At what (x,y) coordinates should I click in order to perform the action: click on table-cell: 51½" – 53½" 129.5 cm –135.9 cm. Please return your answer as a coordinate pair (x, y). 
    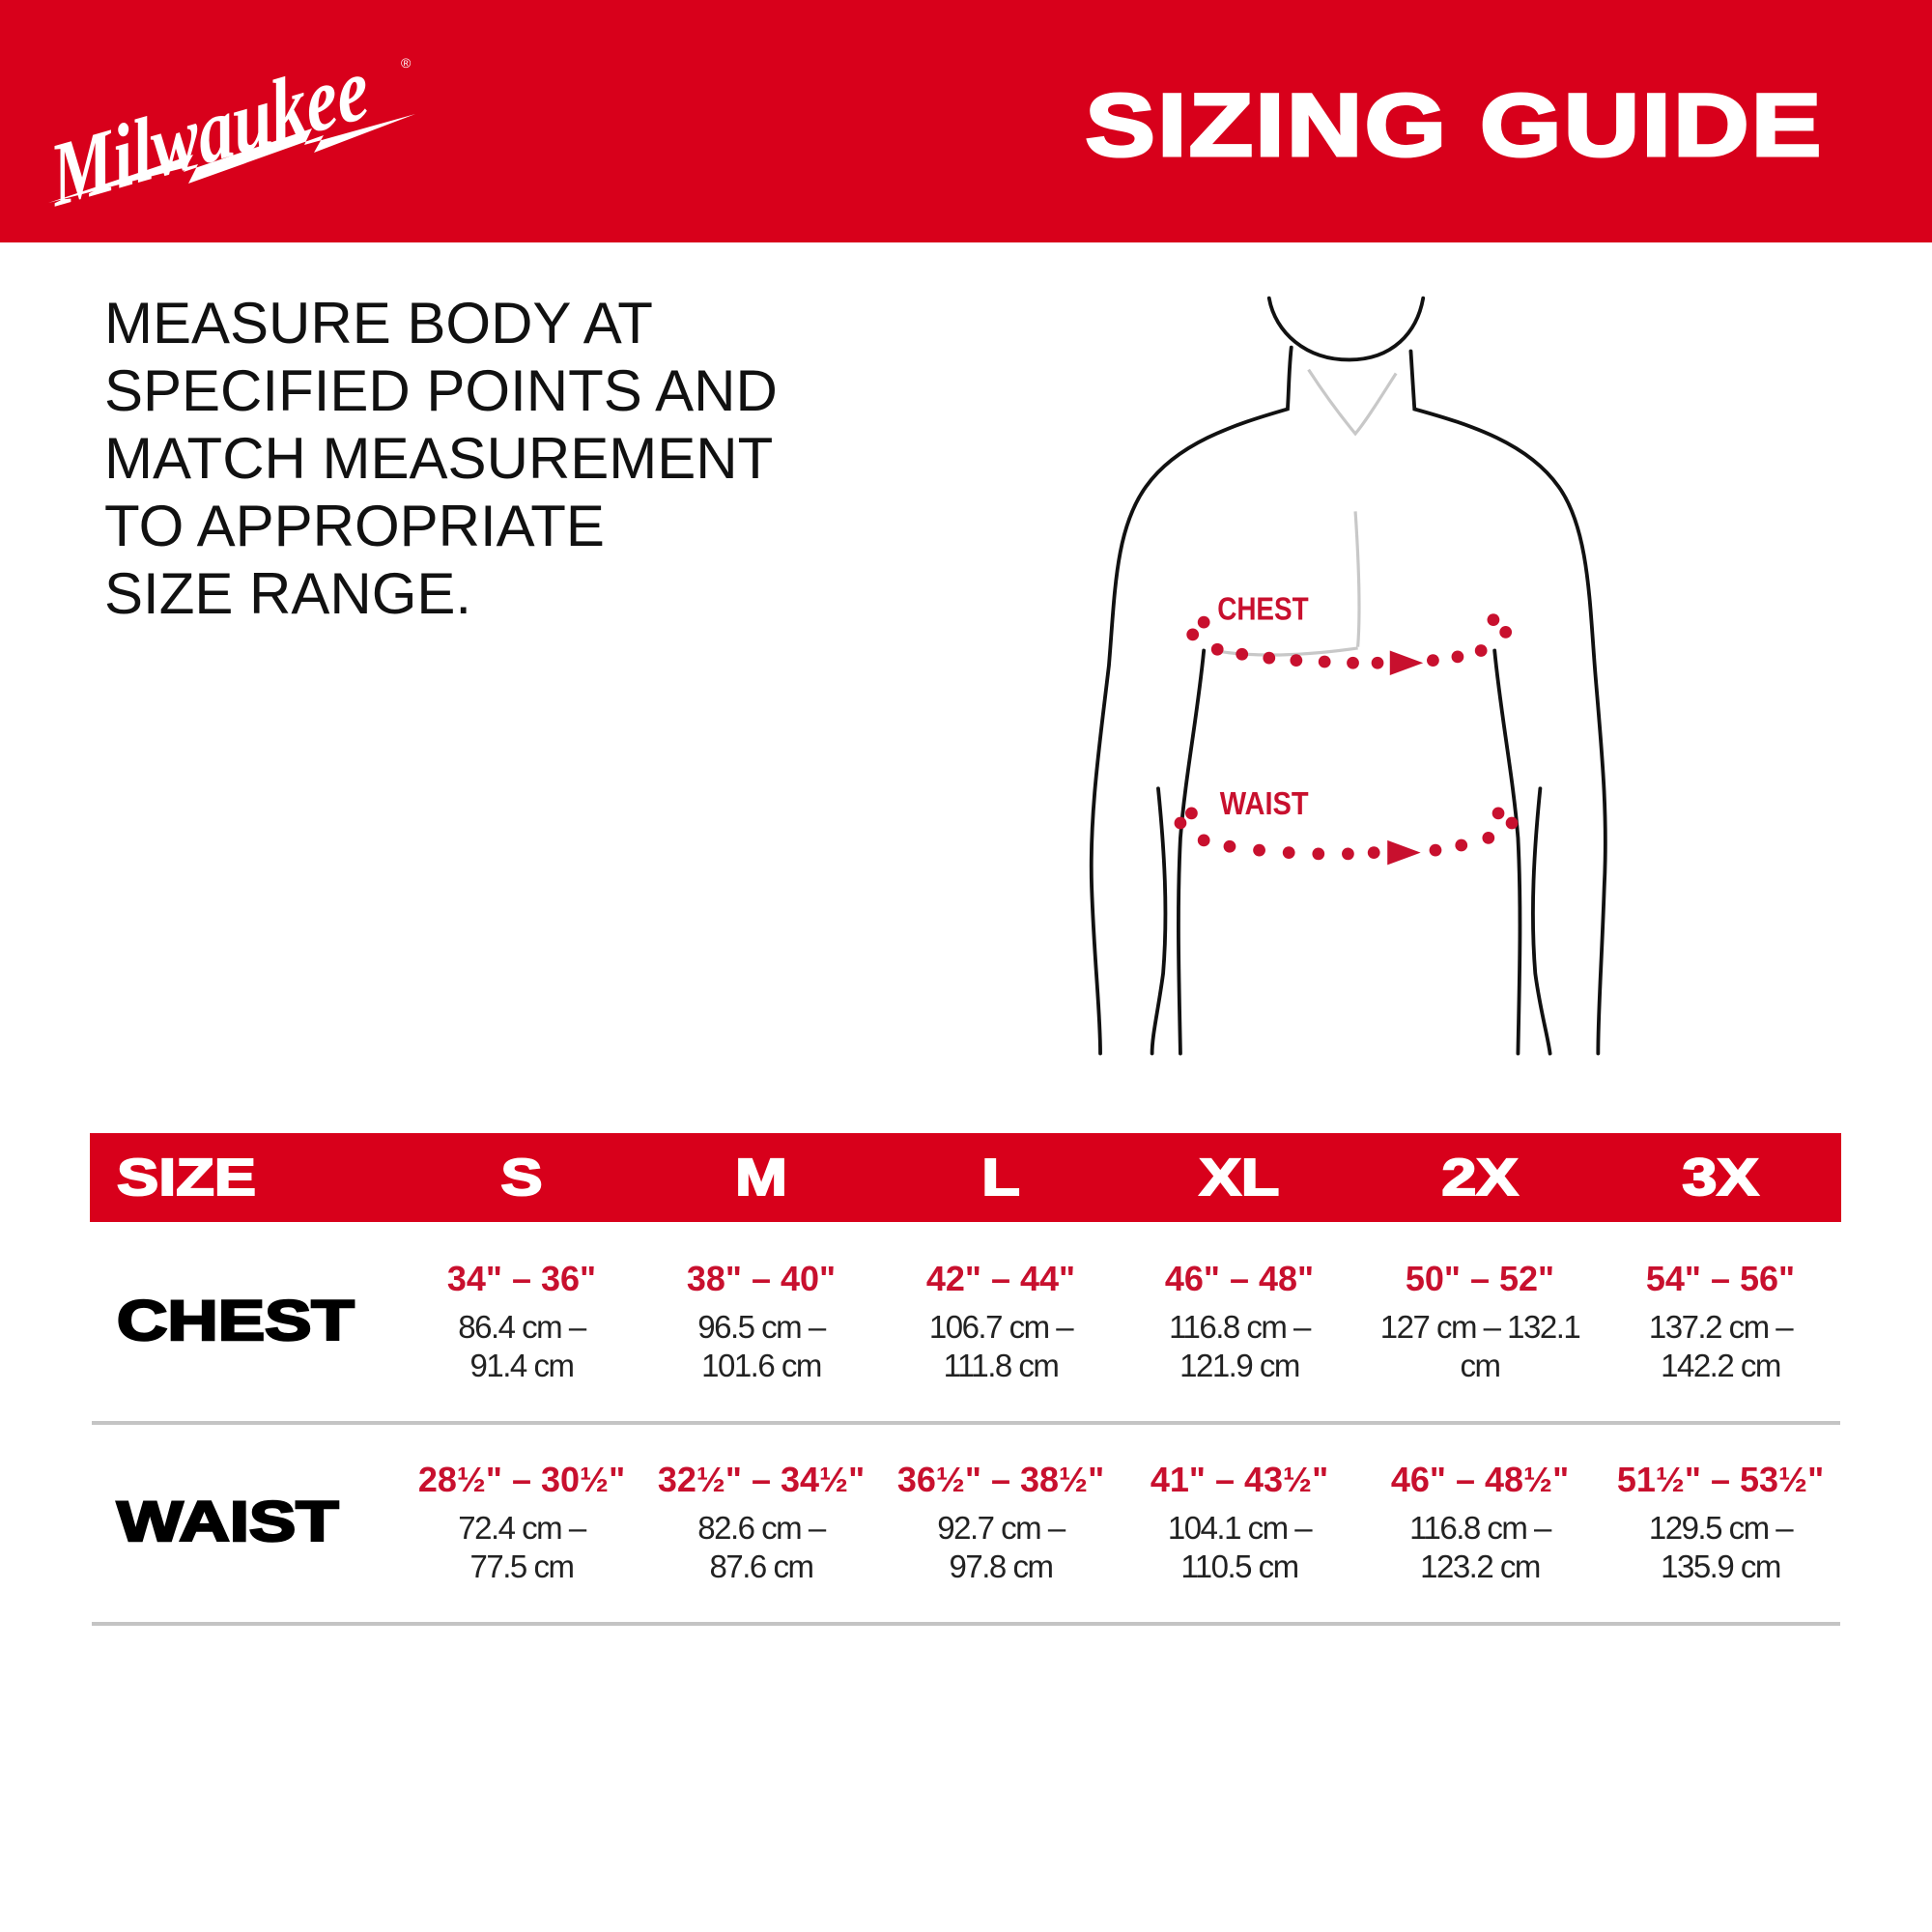
    Looking at the image, I should click on (1720, 1523).